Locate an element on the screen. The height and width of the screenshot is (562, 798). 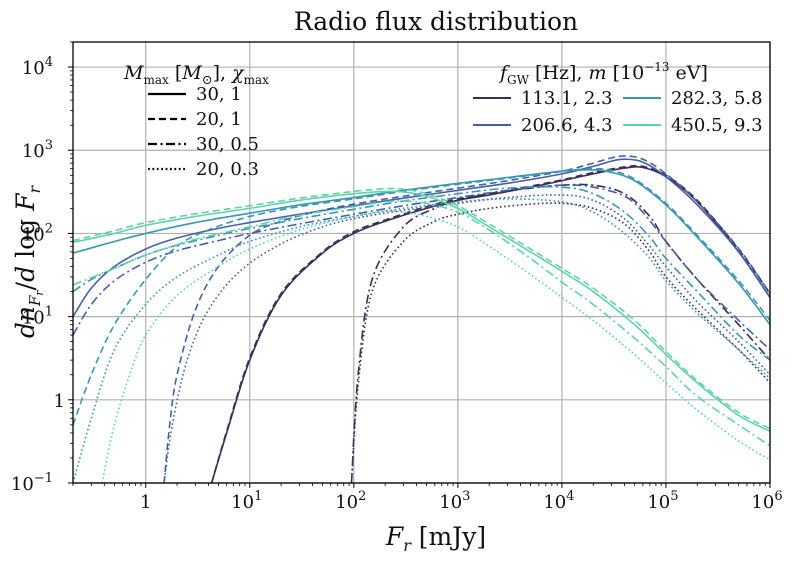
legend-style-label: 20, 0.3 is located at coordinates (227, 169).